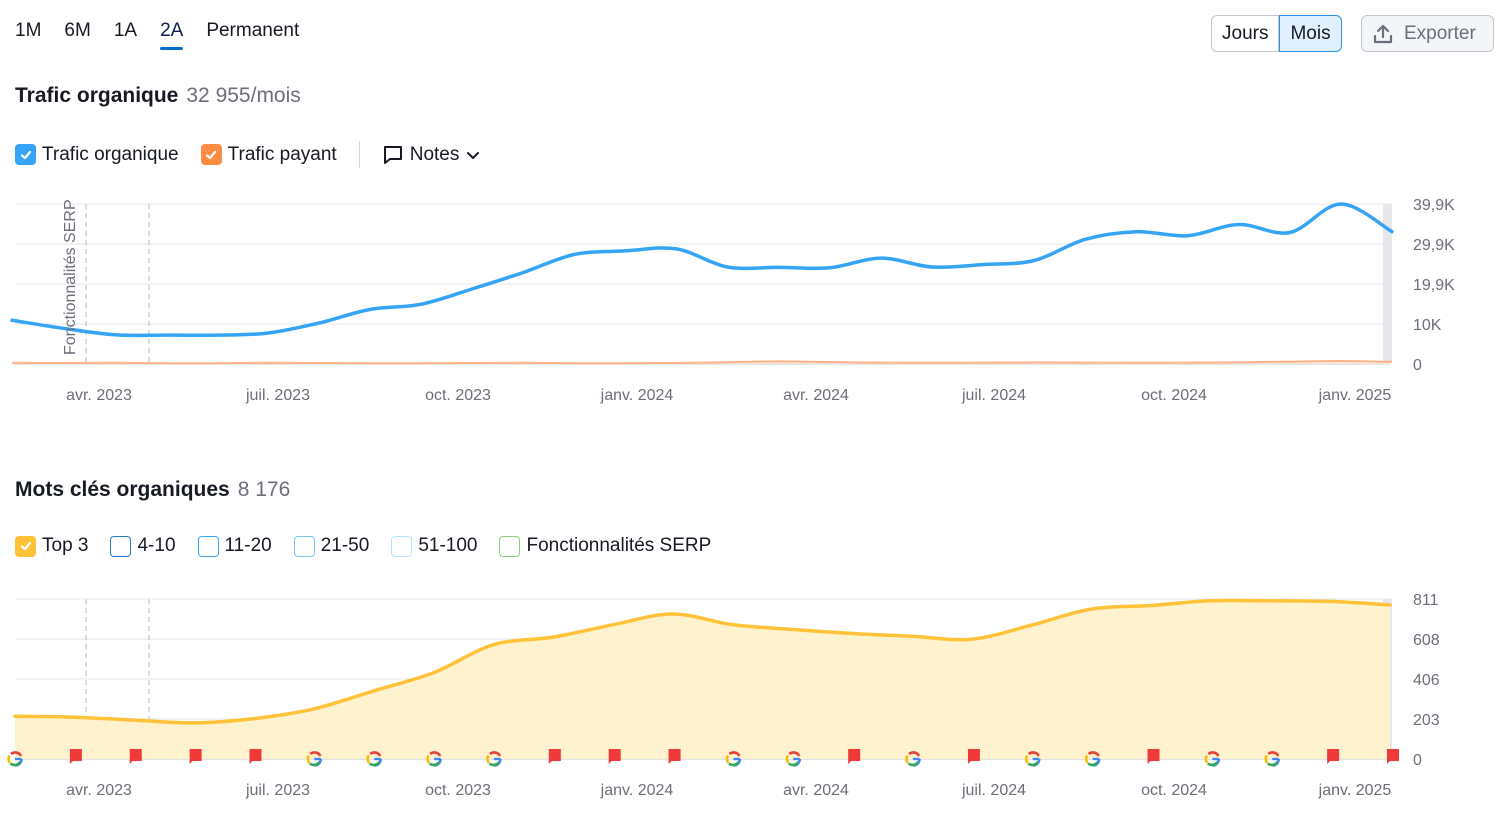 Image resolution: width=1500 pixels, height=828 pixels. Describe the element at coordinates (448, 545) in the screenshot. I see `legend-label: 51-100` at that location.